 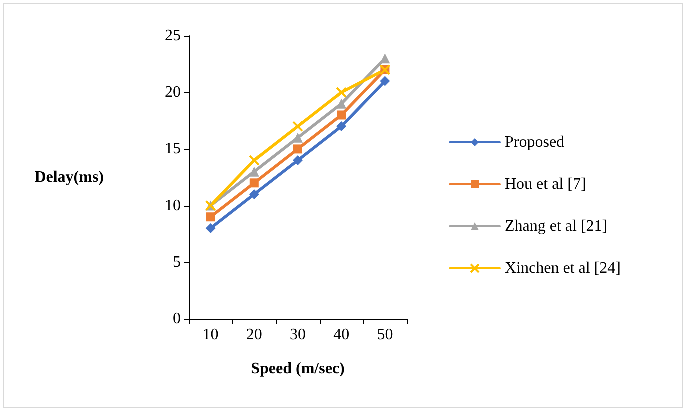 What do you see at coordinates (173, 205) in the screenshot?
I see `y-tick-label: 10` at bounding box center [173, 205].